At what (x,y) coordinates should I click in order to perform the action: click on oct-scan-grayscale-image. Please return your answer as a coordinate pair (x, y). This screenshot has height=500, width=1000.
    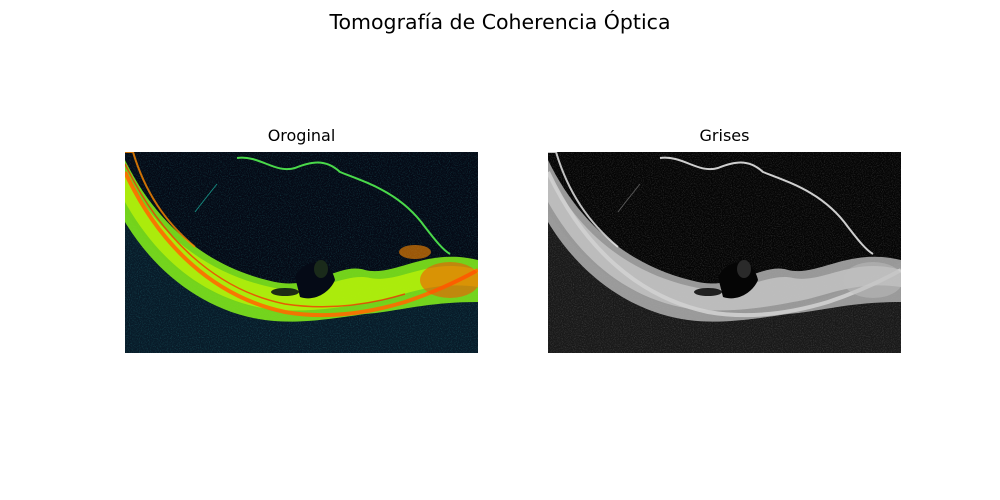
    Looking at the image, I should click on (724, 252).